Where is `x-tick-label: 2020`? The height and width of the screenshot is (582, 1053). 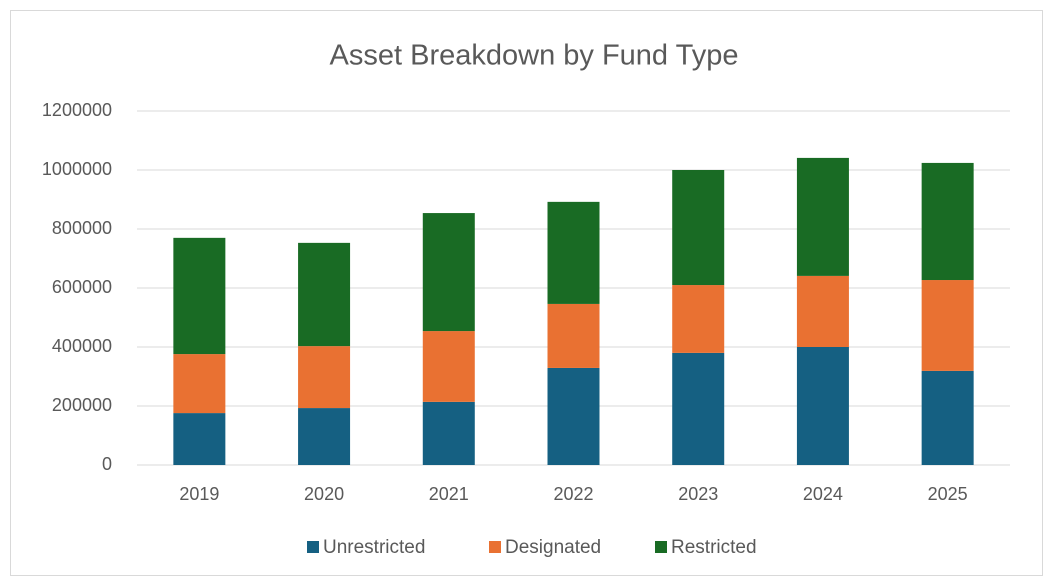
x-tick-label: 2020 is located at coordinates (324, 494).